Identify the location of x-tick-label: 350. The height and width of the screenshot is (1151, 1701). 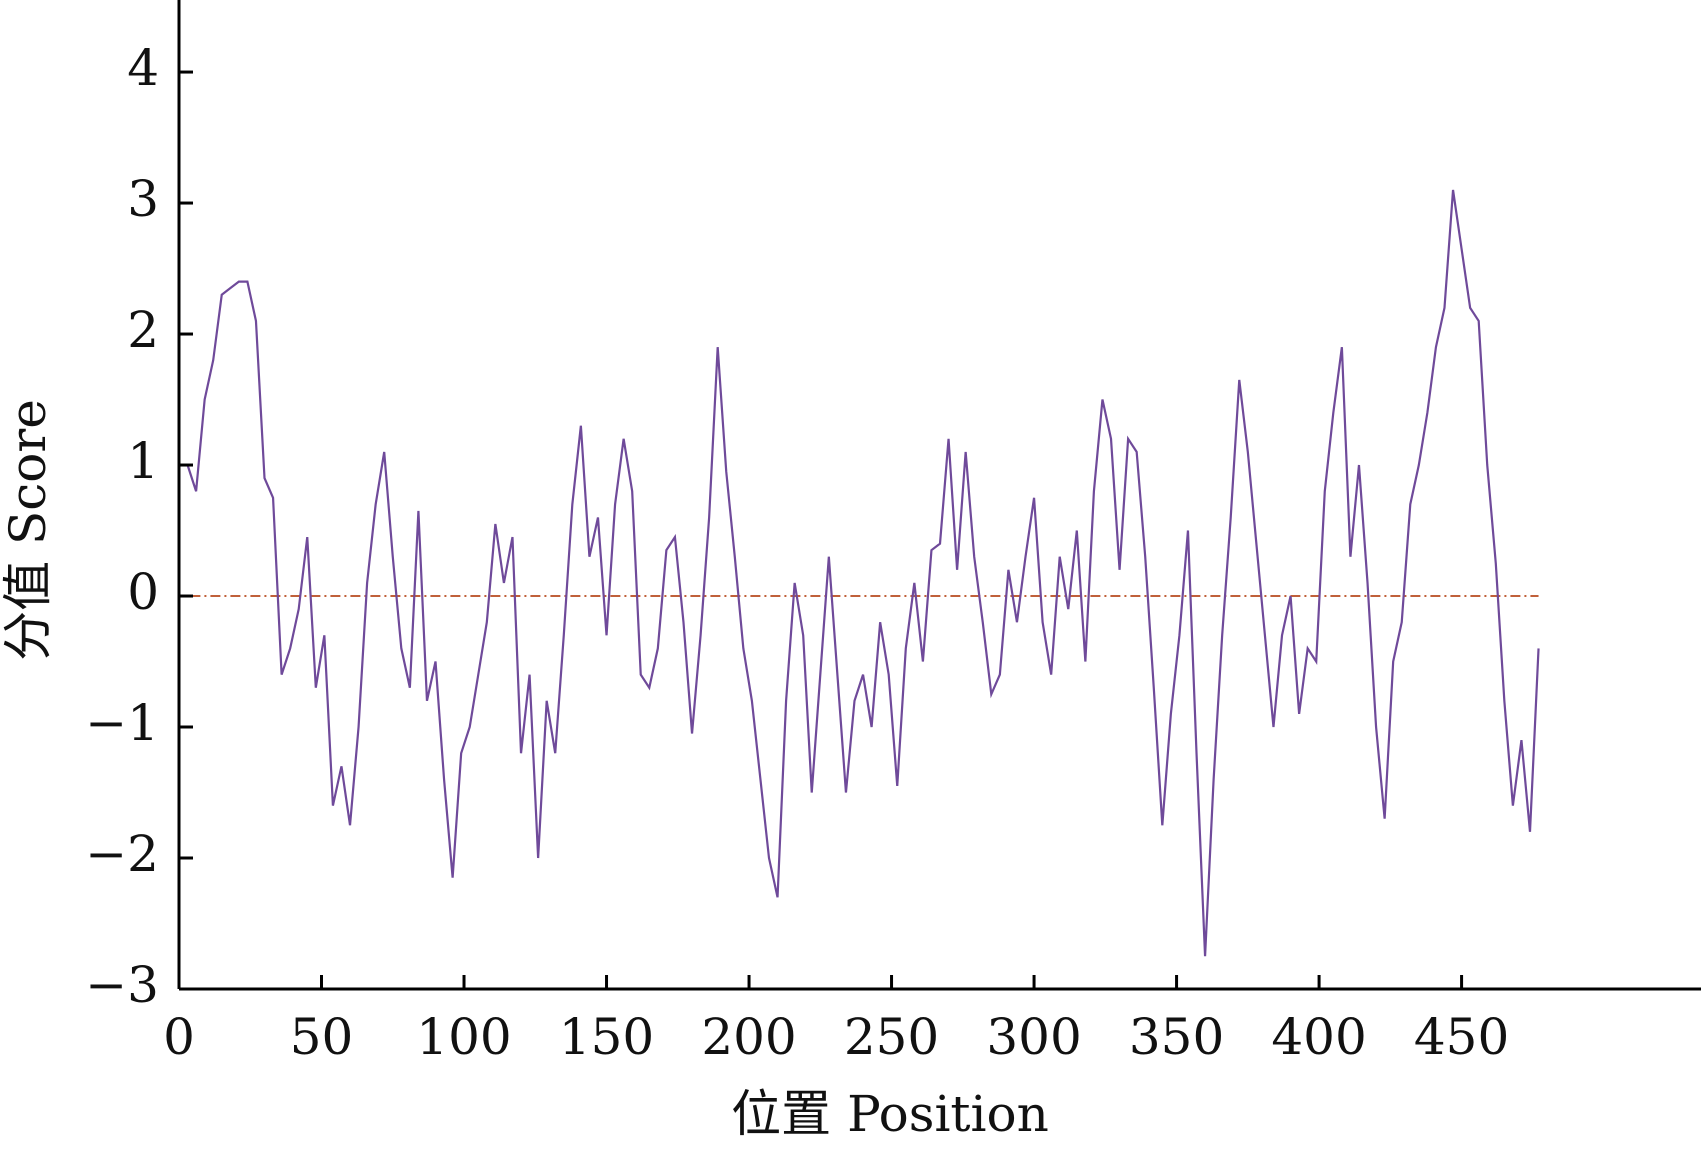
(1176, 1037).